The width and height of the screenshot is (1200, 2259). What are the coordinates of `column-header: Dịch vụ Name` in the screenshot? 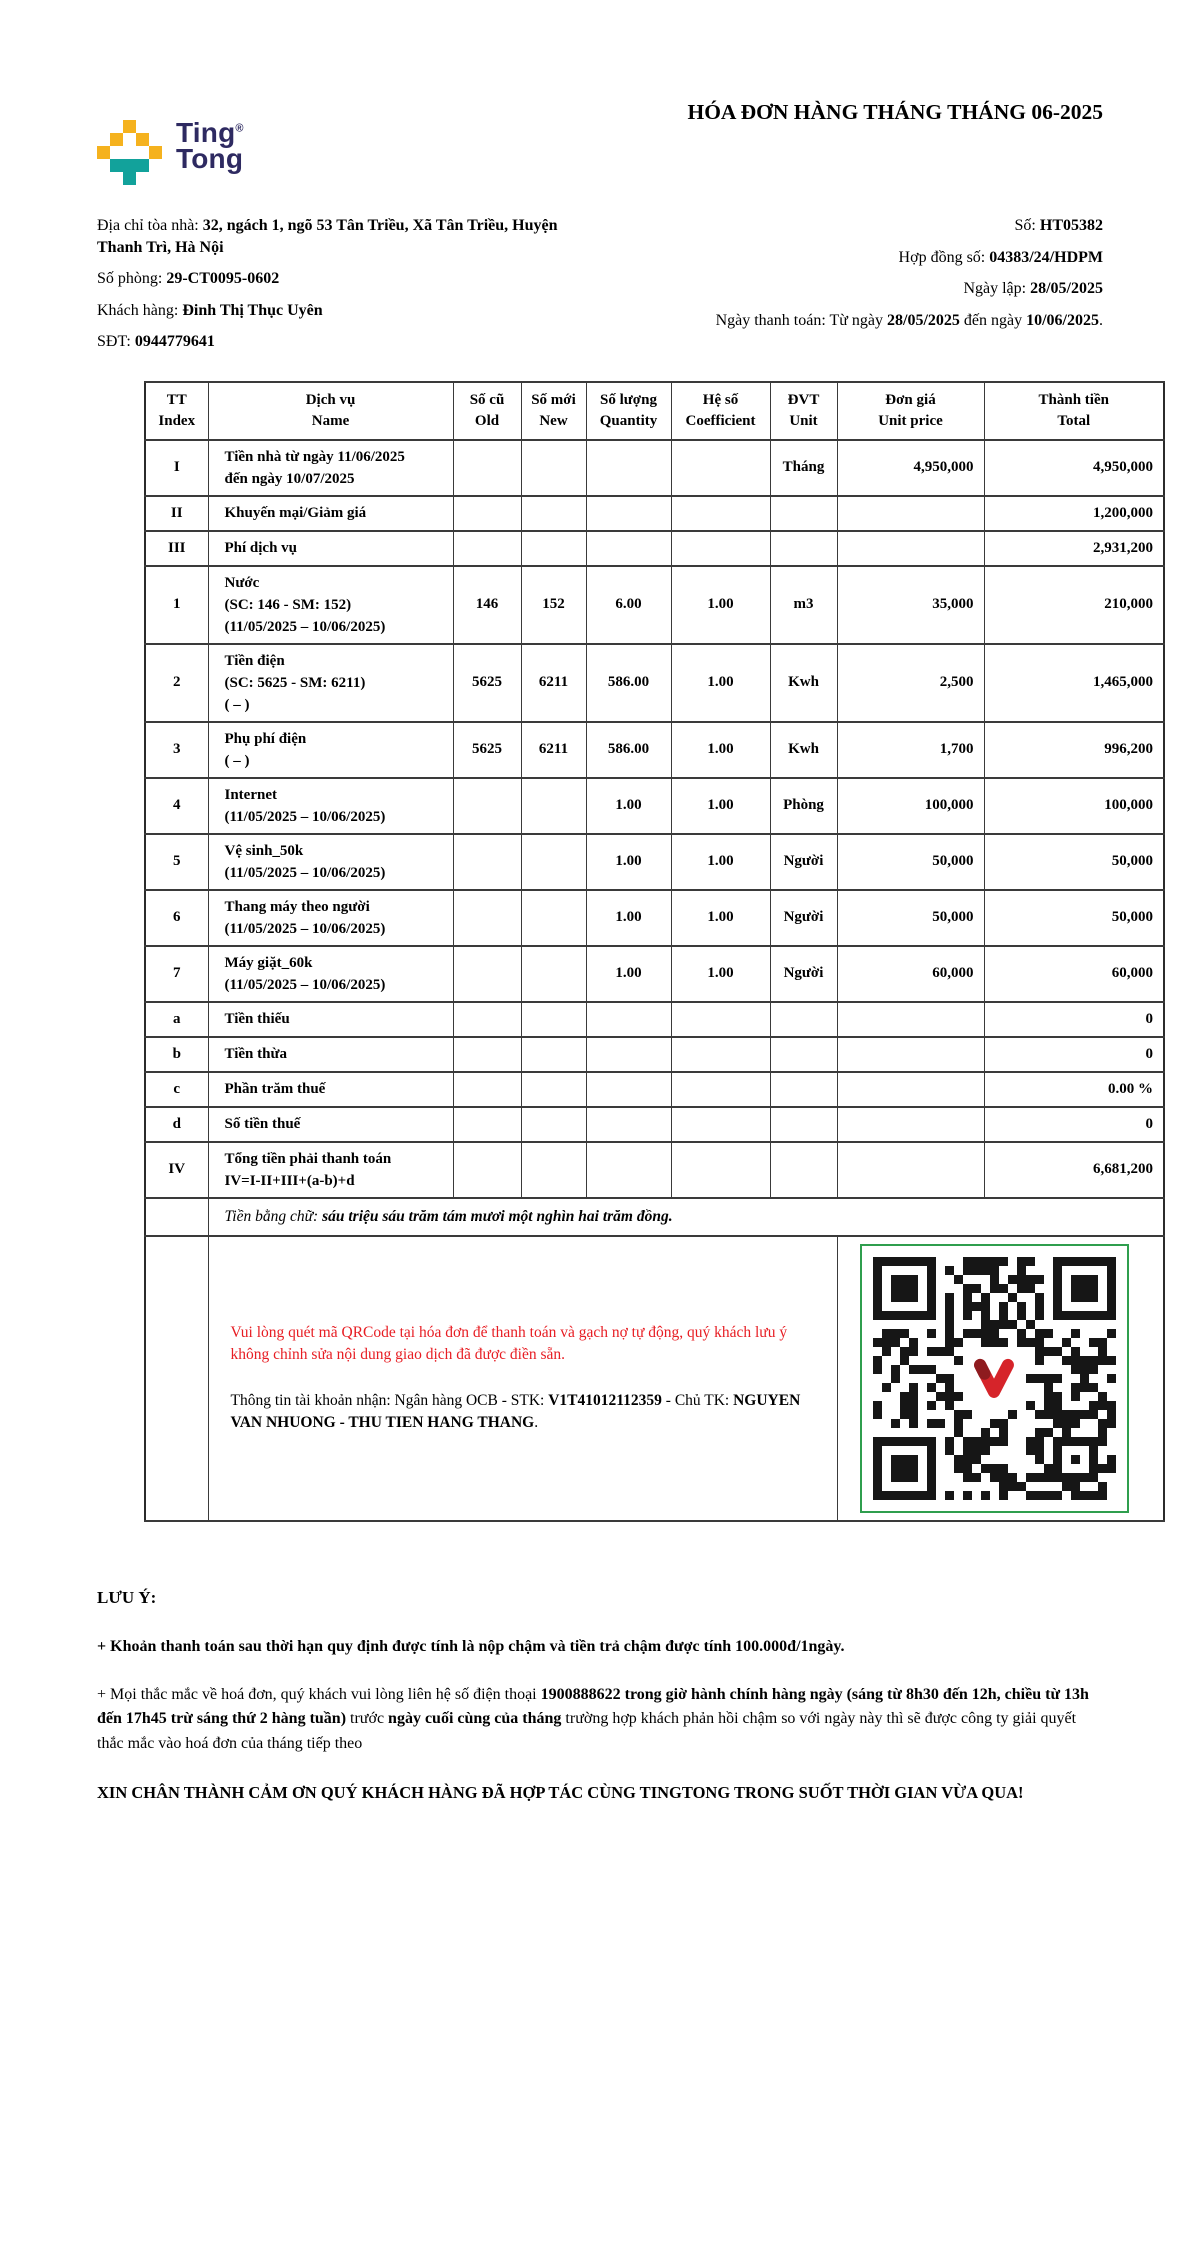 It's located at (330, 410).